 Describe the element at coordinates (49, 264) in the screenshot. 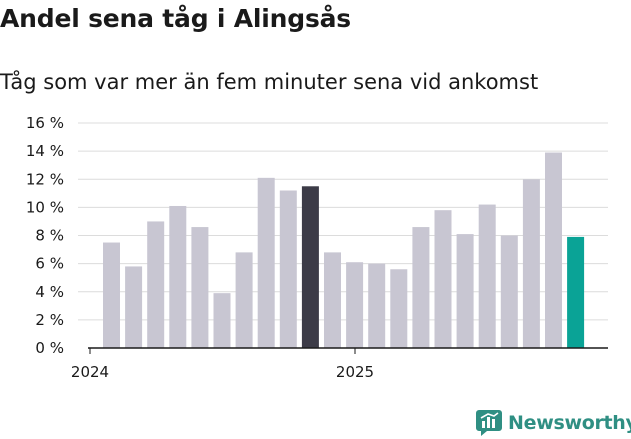

I see `y-tick-label: 6 %` at that location.